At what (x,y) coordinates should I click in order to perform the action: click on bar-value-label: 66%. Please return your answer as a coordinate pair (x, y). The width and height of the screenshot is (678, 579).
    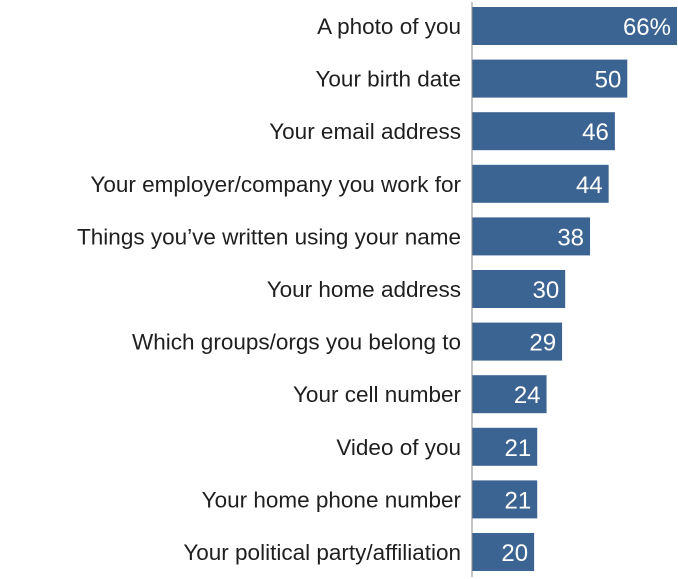
    Looking at the image, I should click on (647, 27).